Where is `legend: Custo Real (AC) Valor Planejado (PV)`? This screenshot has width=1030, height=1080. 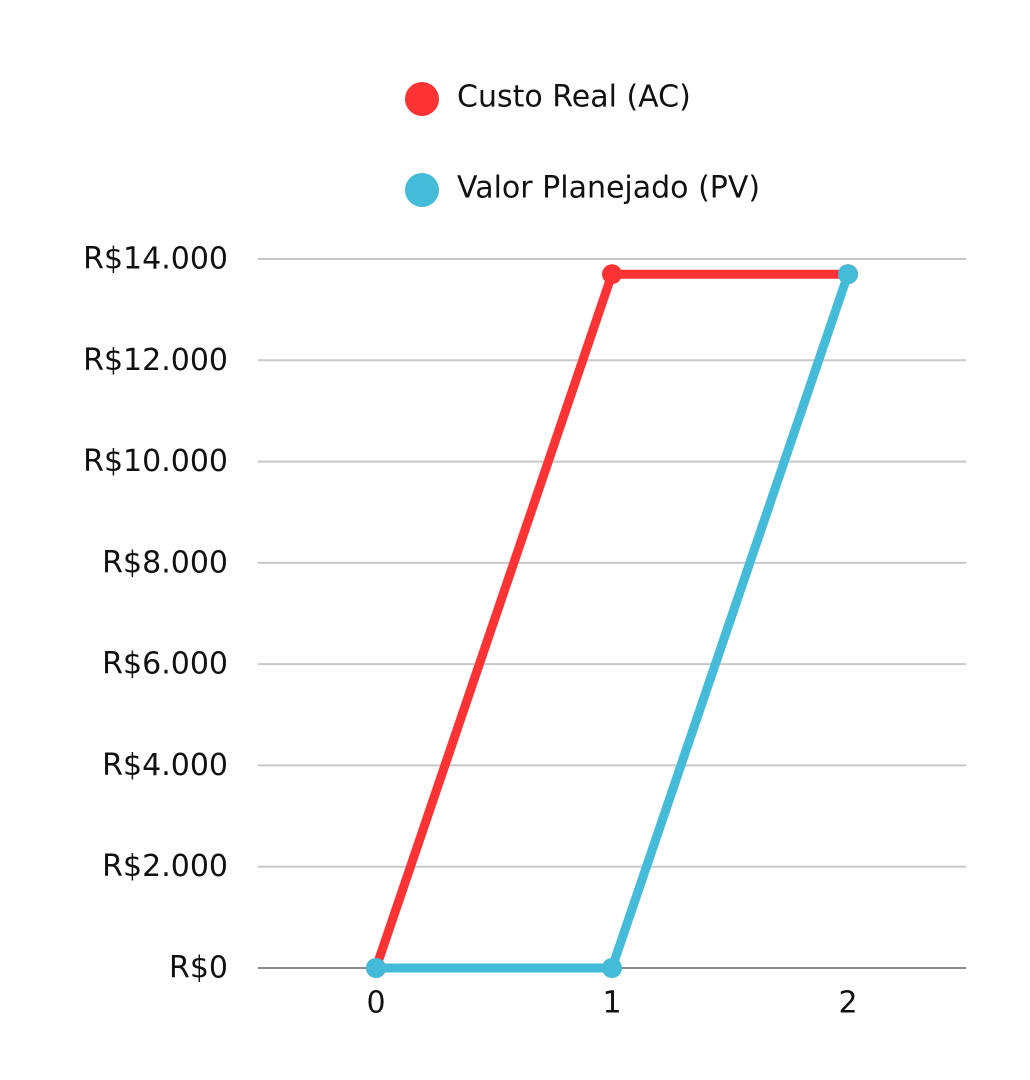
legend: Custo Real (AC) Valor Planejado (PV) is located at coordinates (582, 143).